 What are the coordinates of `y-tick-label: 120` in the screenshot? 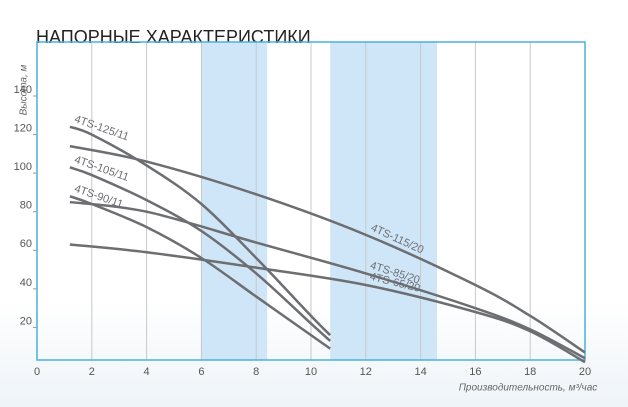 It's located at (23, 128).